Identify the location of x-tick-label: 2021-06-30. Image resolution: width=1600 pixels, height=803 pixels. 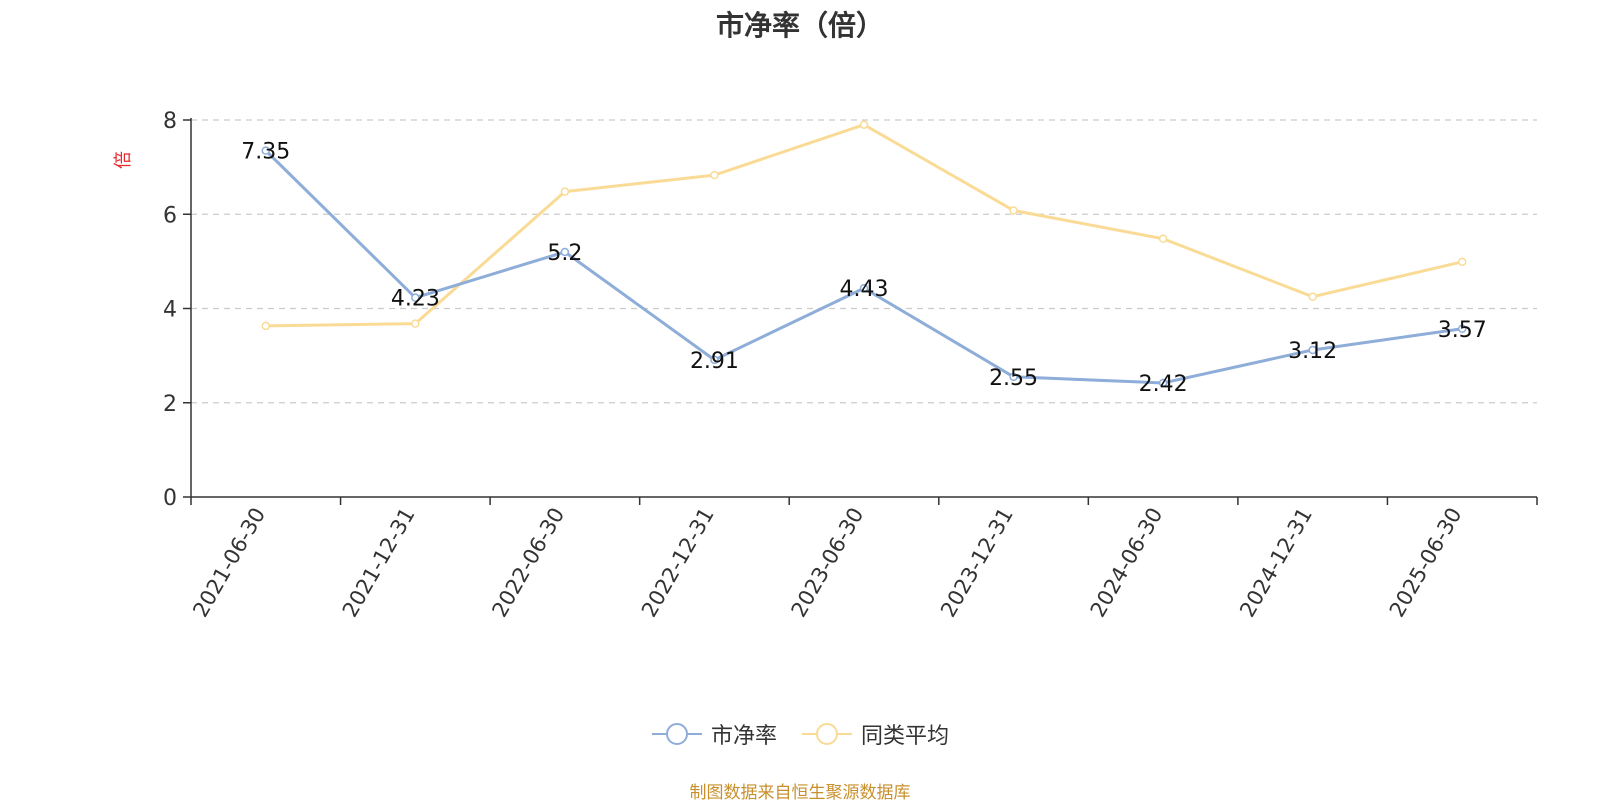
(229, 563).